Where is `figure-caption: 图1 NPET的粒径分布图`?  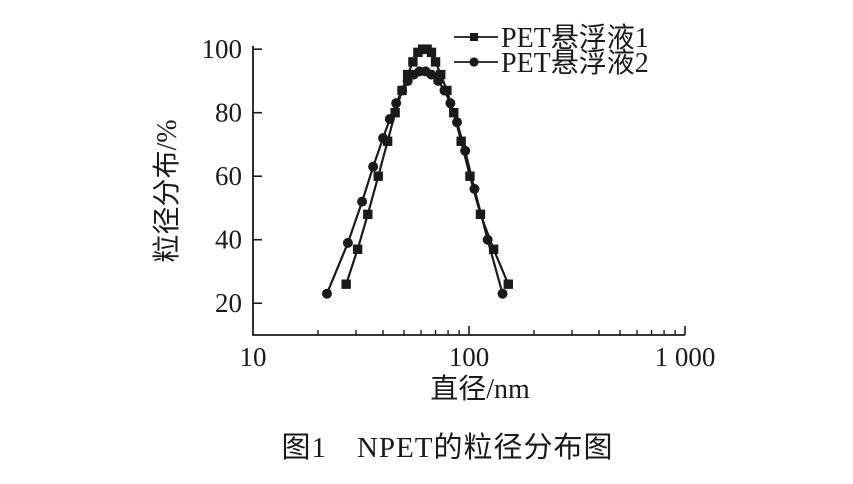 figure-caption: 图1 NPET的粒径分布图 is located at coordinates (447, 448).